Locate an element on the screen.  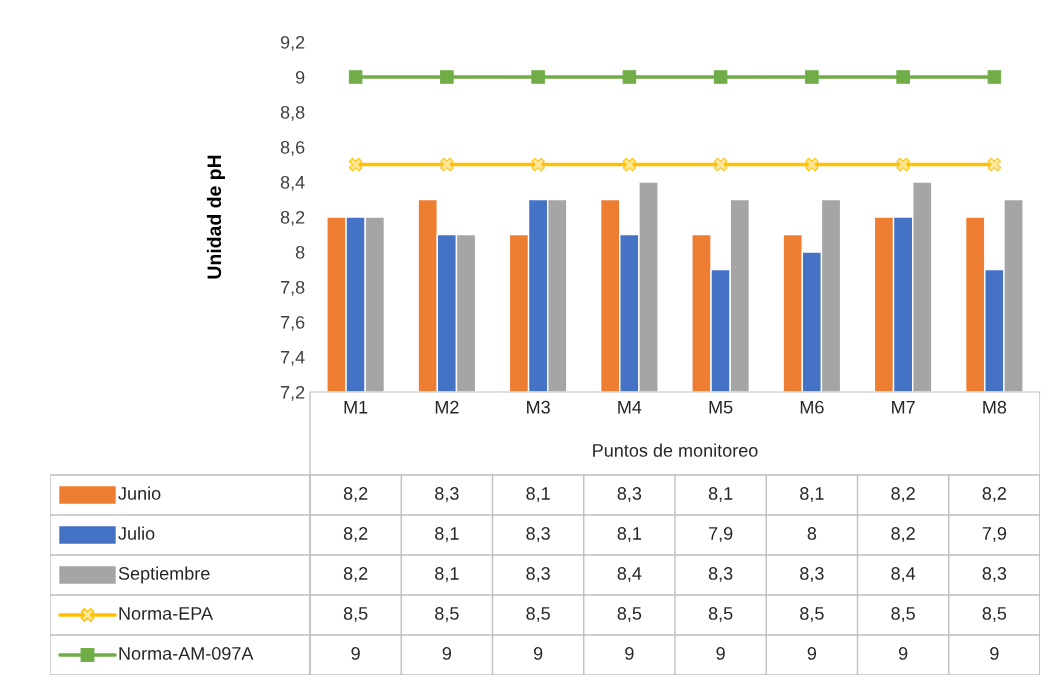
y-tick-label: 9 is located at coordinates (300, 77).